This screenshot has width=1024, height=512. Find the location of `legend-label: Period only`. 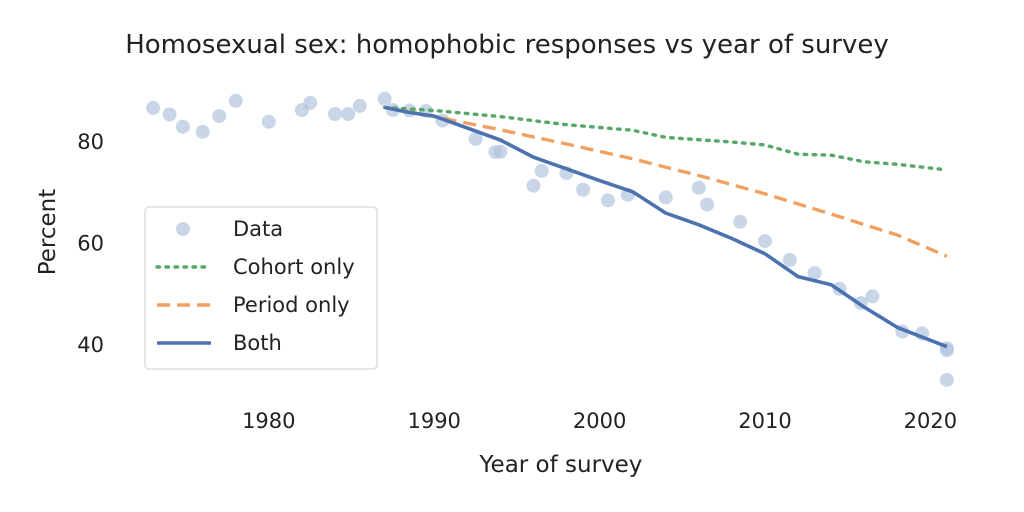

legend-label: Period only is located at coordinates (291, 305).